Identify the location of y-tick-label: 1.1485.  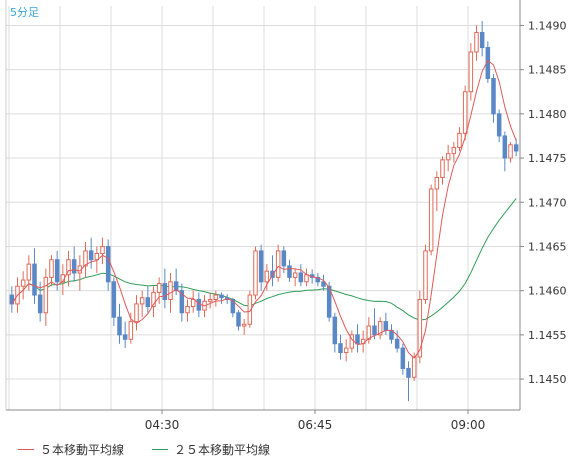
(547, 70).